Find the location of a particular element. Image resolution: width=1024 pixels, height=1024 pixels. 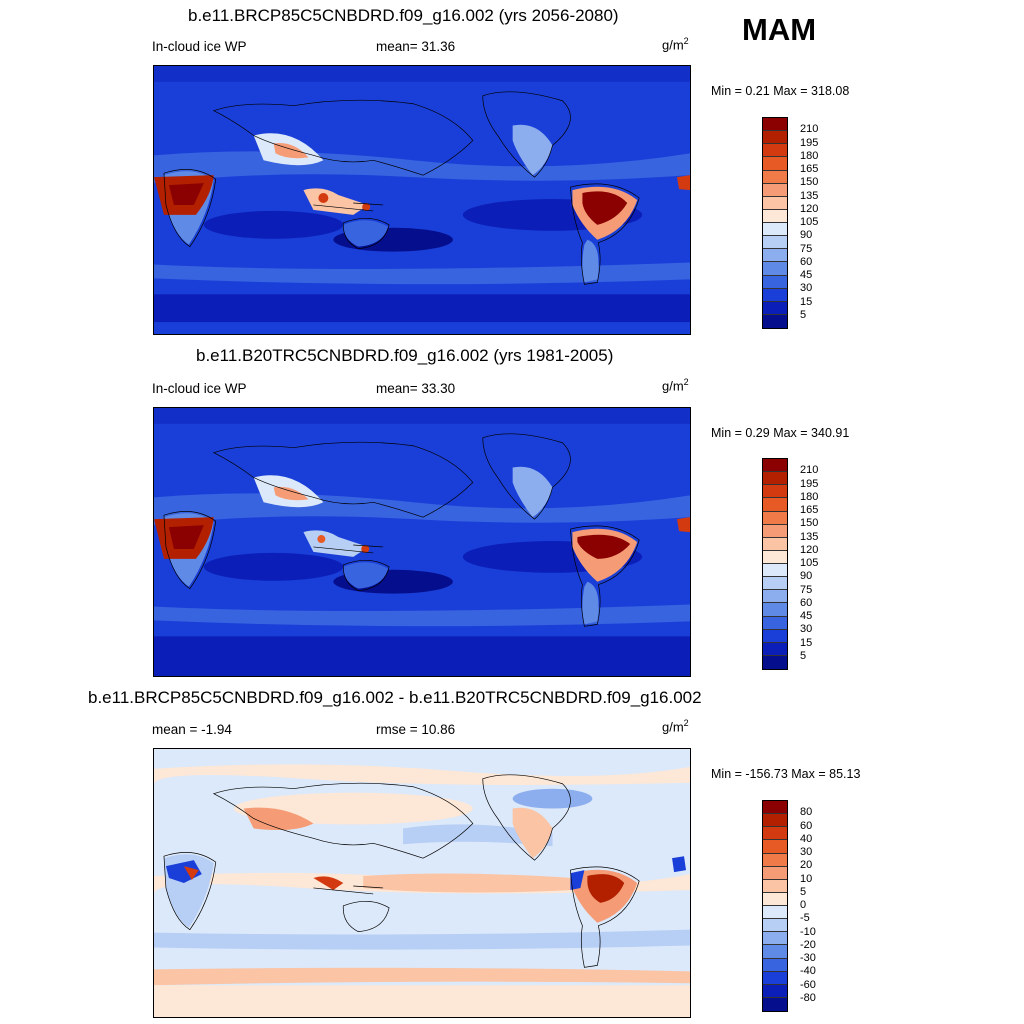

panel-2-minmax: Min = 0.29 Max = 340.91 is located at coordinates (780, 433).